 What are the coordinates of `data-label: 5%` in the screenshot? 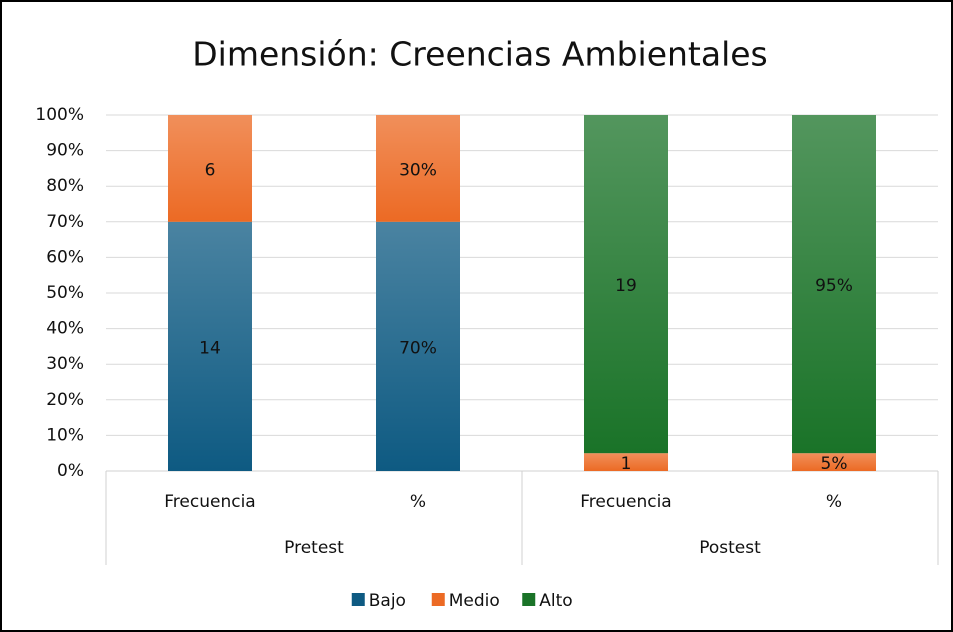 It's located at (834, 464).